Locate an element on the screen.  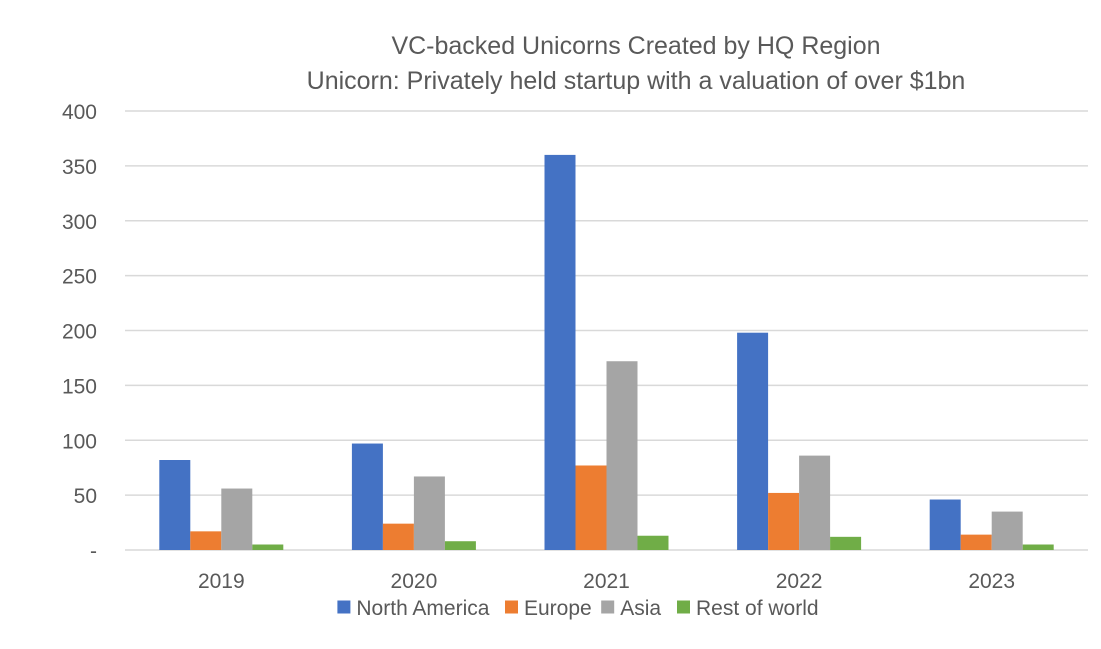
bar-asia-2019 is located at coordinates (237, 519).